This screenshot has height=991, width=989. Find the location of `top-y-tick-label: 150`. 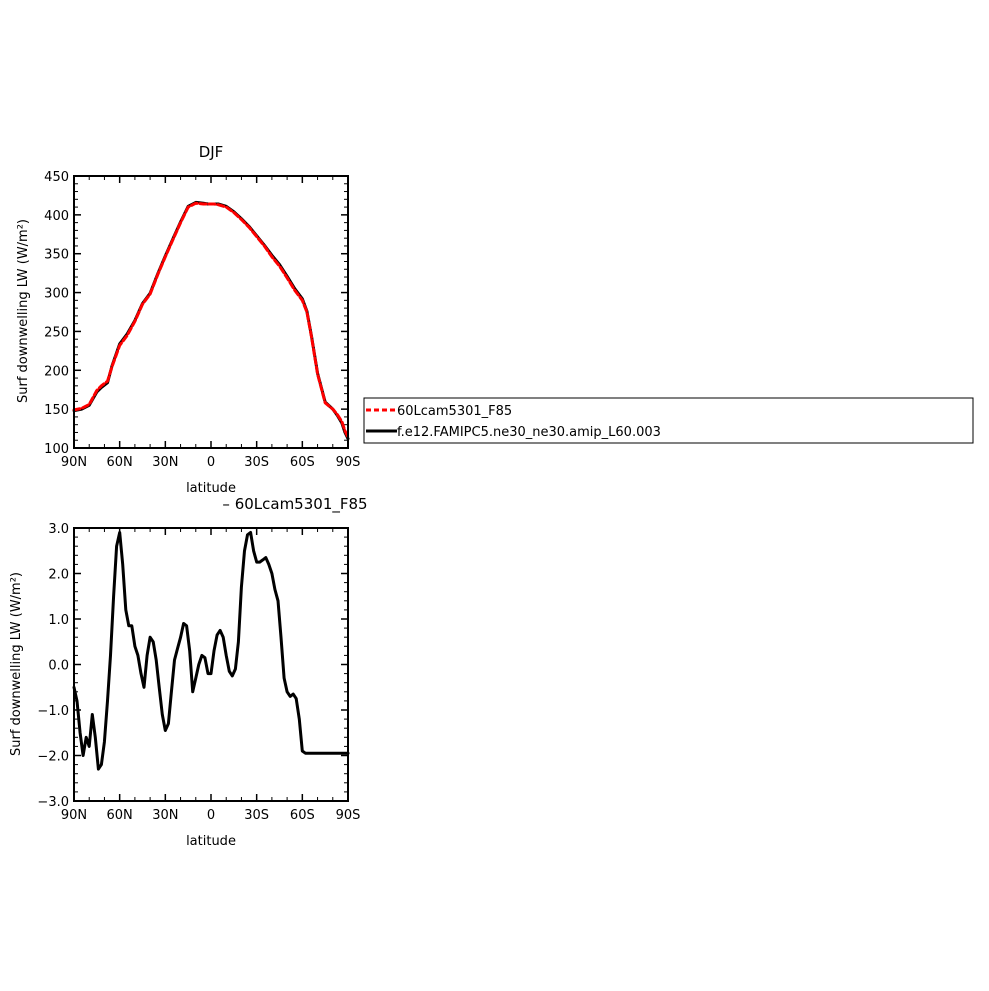

top-y-tick-label: 150 is located at coordinates (56, 410).